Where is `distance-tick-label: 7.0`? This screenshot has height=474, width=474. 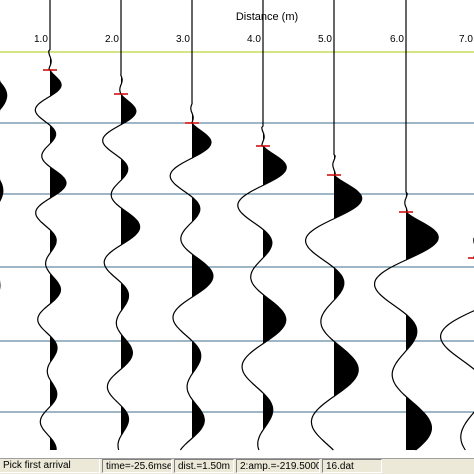
distance-tick-label: 7.0 is located at coordinates (466, 39).